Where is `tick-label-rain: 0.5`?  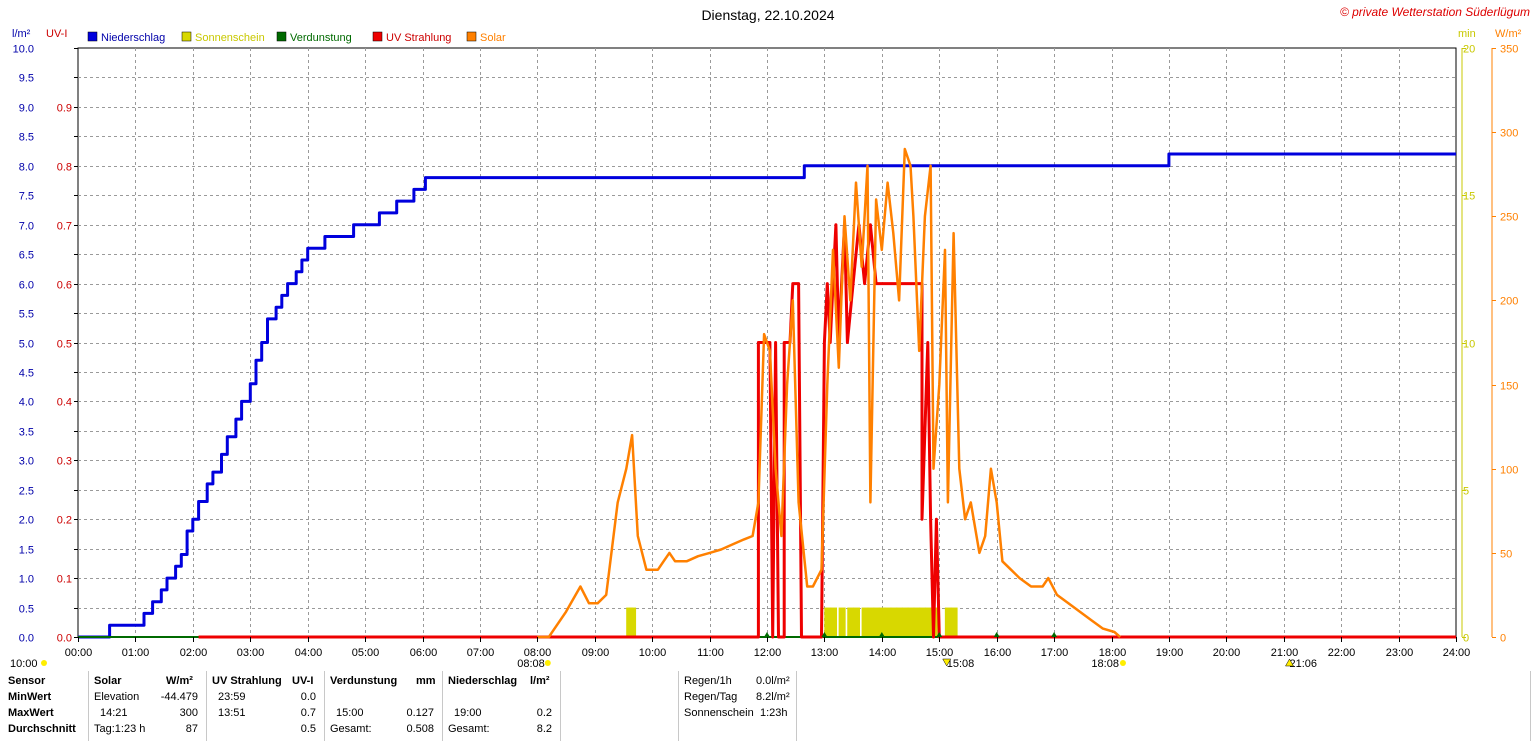
tick-label-rain: 0.5 is located at coordinates (26, 610).